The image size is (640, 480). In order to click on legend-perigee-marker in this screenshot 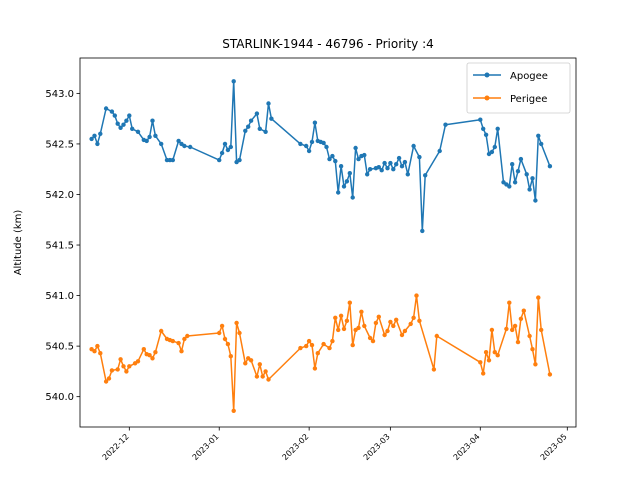, I will do `click(487, 98)`.